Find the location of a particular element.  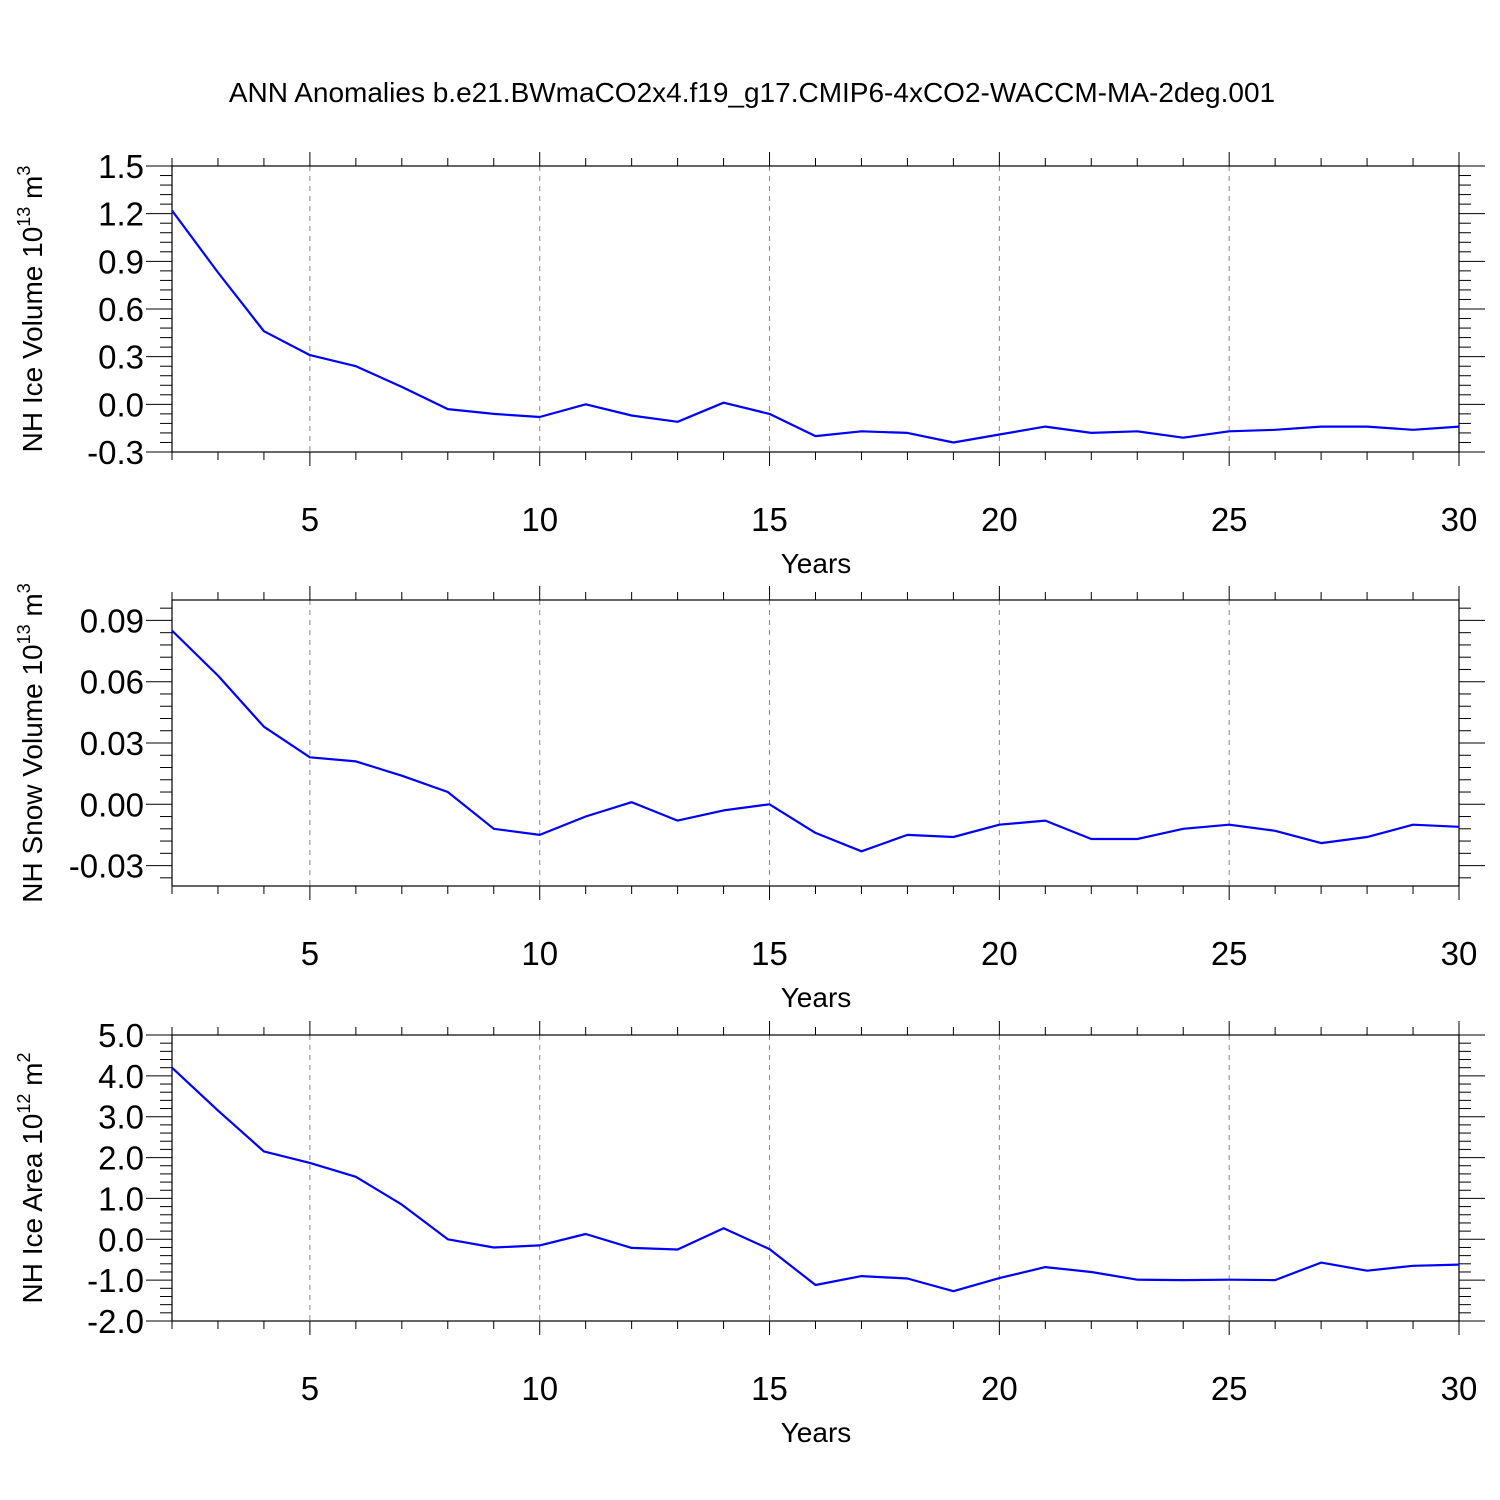

y-tick-label: 0.6 is located at coordinates (121, 309).